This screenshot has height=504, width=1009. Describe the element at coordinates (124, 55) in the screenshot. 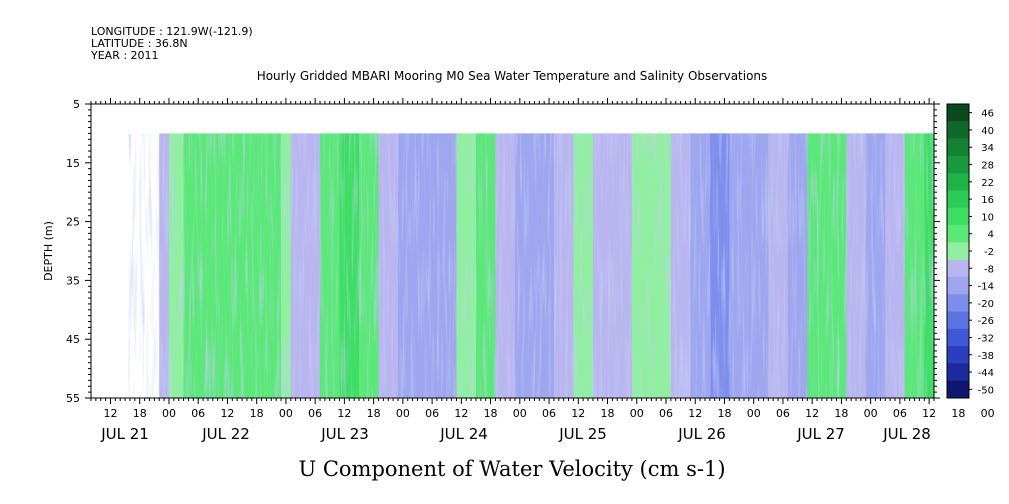

I see `year-label: YEAR : 2011` at that location.